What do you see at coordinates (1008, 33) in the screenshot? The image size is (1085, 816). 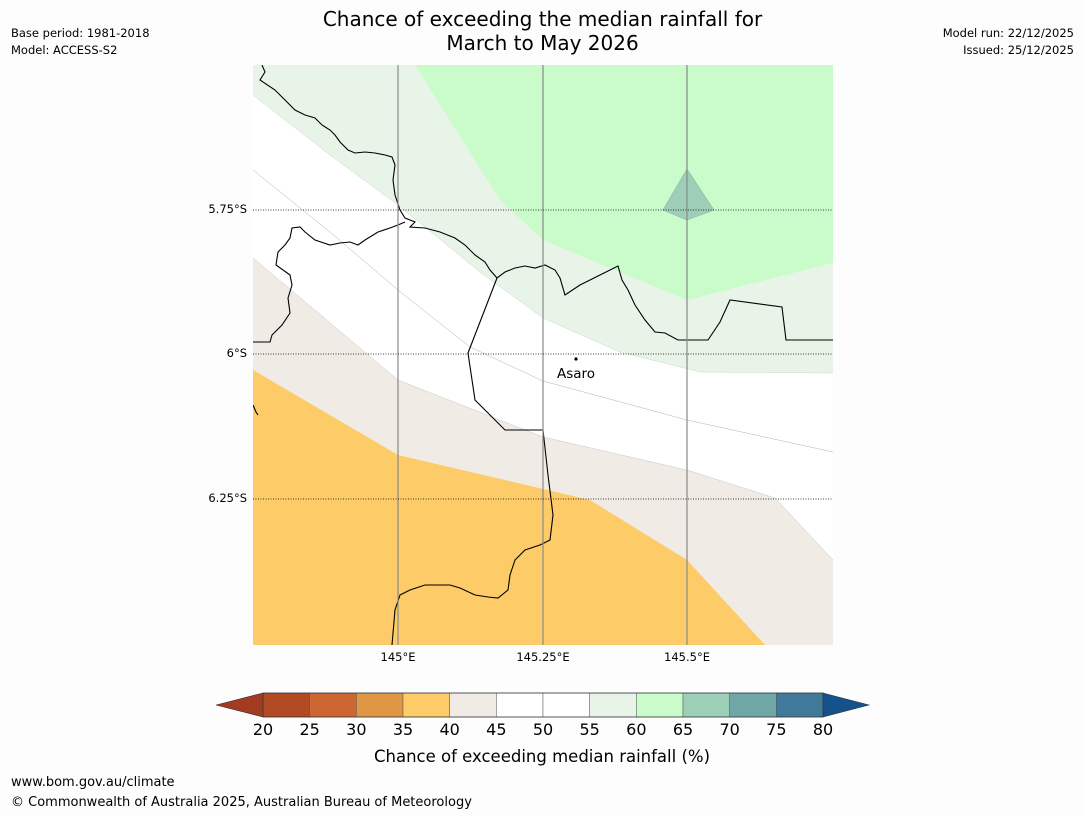 I see `model-run-text: Model run: 22/12/2025` at bounding box center [1008, 33].